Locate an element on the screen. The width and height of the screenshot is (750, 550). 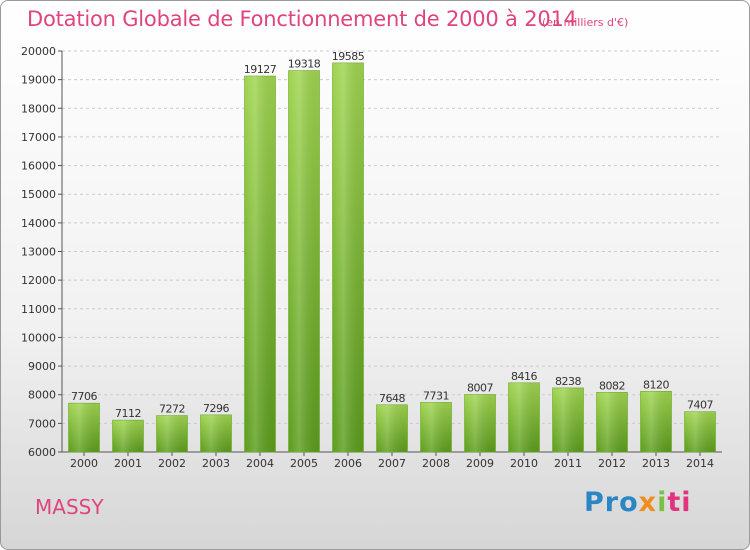
logo-part: Pro is located at coordinates (611, 502).